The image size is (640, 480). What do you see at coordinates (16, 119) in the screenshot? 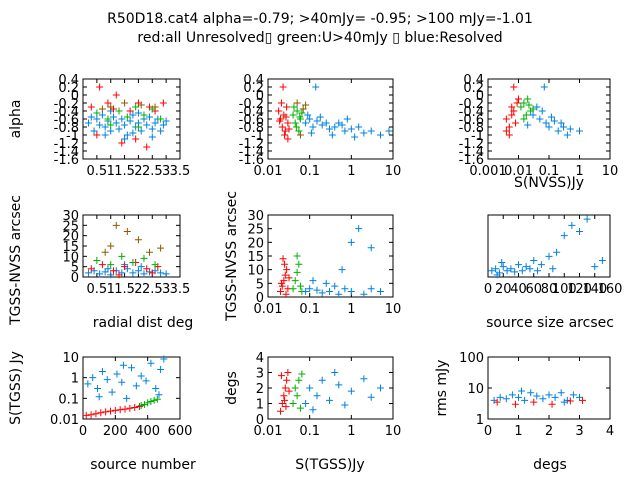
I see `y-axis-label: alpha` at bounding box center [16, 119].